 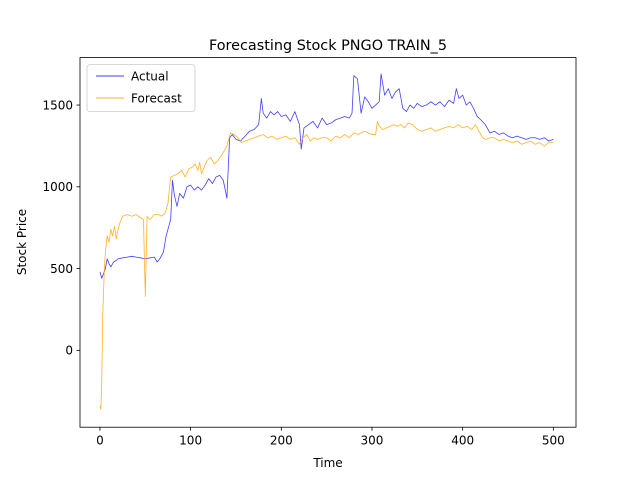 I want to click on y-tick-label: 0, so click(x=69, y=351).